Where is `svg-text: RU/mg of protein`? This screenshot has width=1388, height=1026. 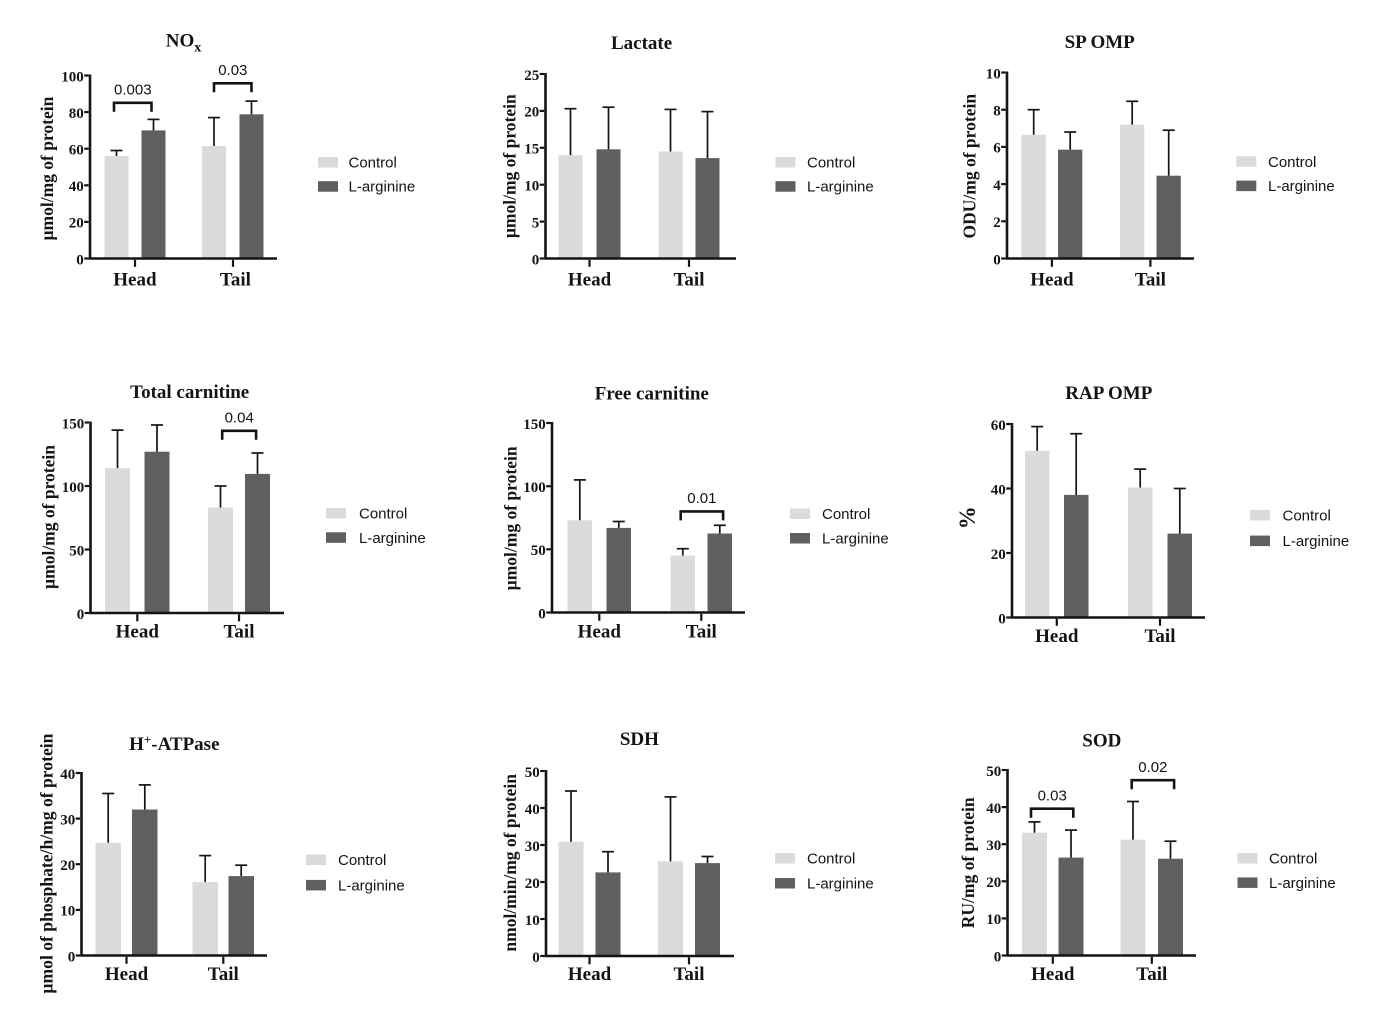
svg-text: RU/mg of protein is located at coordinates (968, 862).